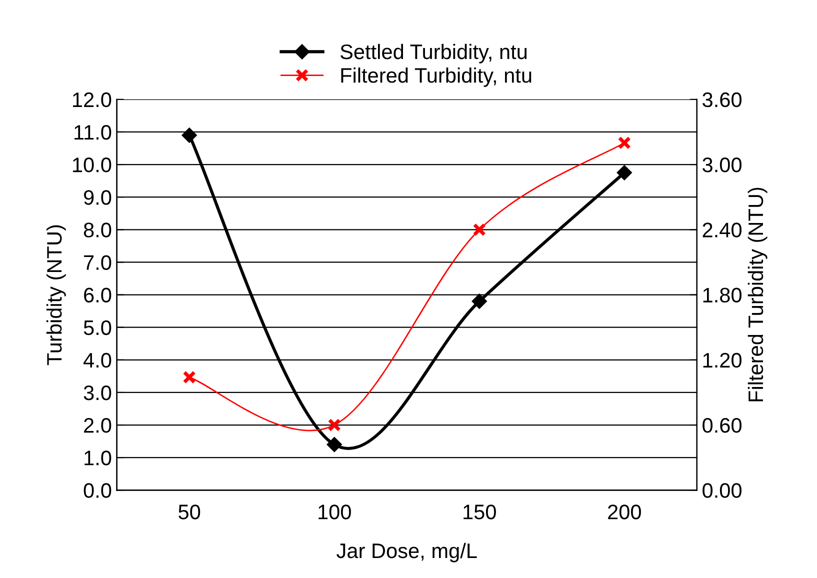  What do you see at coordinates (98, 490) in the screenshot?
I see `y-tick-label: 0.0` at bounding box center [98, 490].